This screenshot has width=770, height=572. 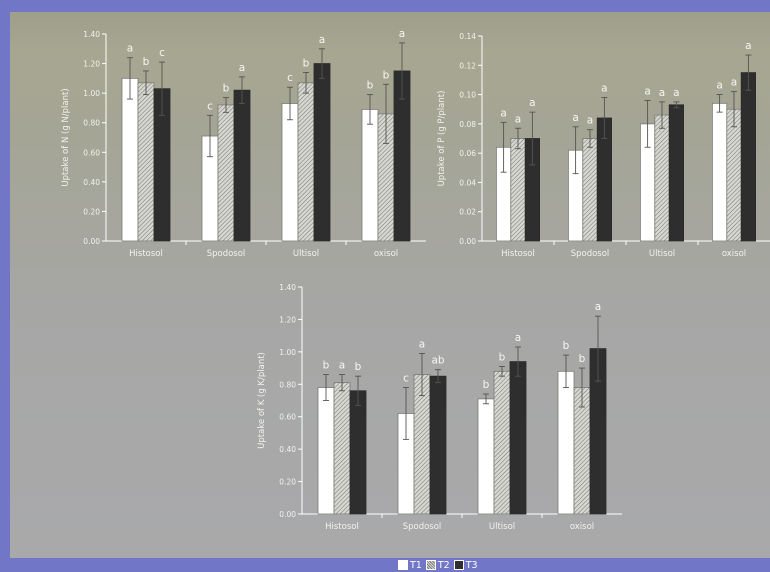 What do you see at coordinates (471, 565) in the screenshot?
I see `legend-label-t3: T3` at bounding box center [471, 565].